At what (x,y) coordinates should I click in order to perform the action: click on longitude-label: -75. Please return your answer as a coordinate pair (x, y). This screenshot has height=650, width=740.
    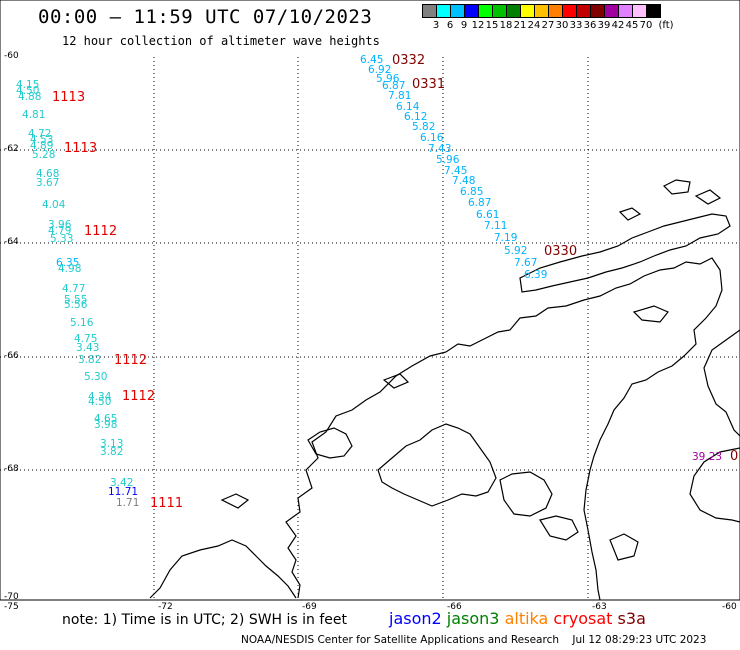
    Looking at the image, I should click on (11, 607).